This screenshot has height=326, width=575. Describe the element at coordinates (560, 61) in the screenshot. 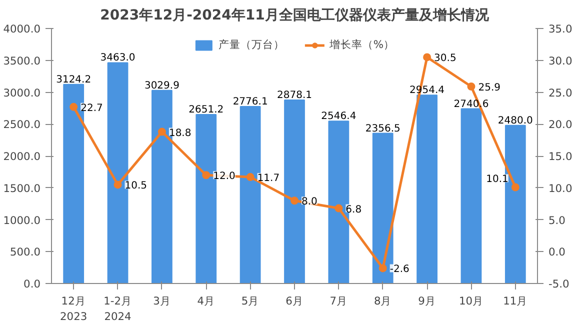

I see `y2-tick-label: 30.0` at that location.